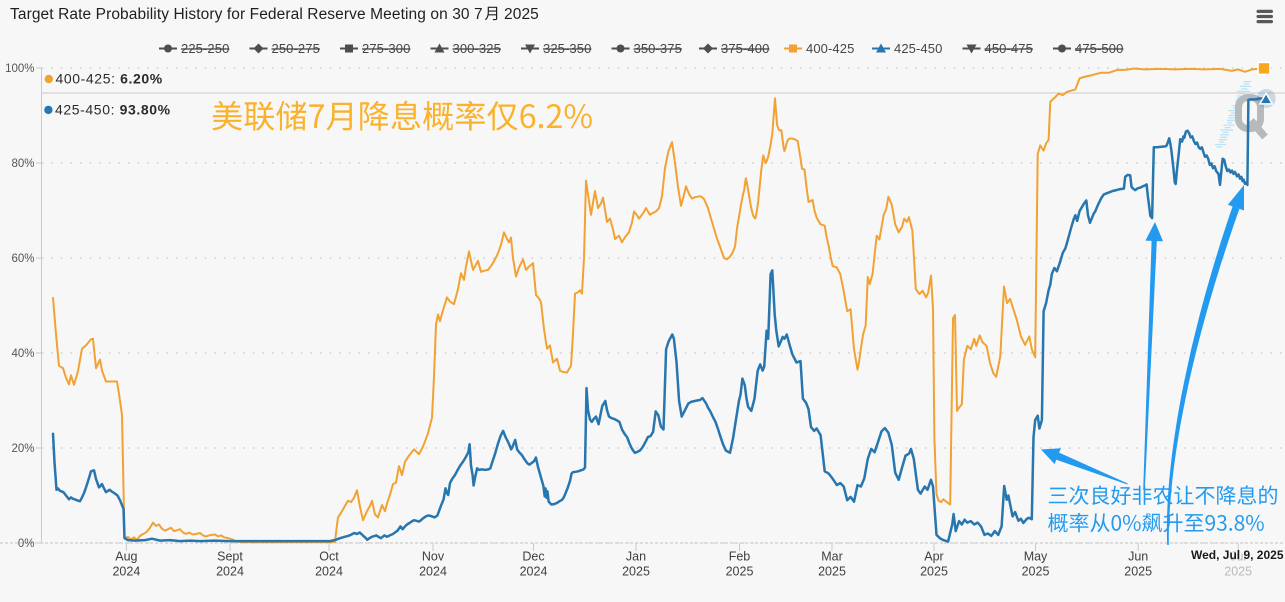 This screenshot has width=1285, height=602. I want to click on svg-text: Wed, Jul 9, 2025, so click(1237, 555).